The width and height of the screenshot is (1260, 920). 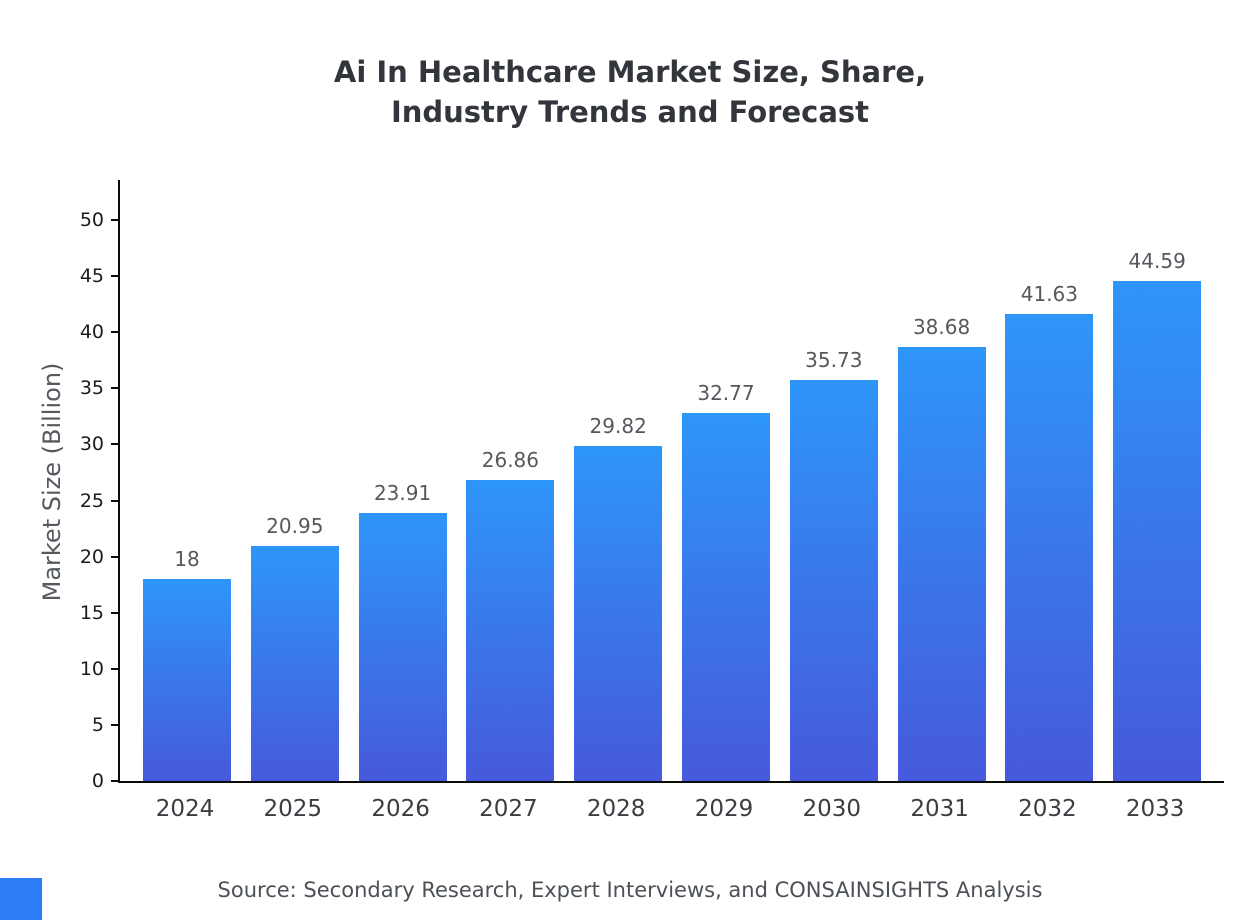 What do you see at coordinates (91, 276) in the screenshot?
I see `y-tick-label: 45` at bounding box center [91, 276].